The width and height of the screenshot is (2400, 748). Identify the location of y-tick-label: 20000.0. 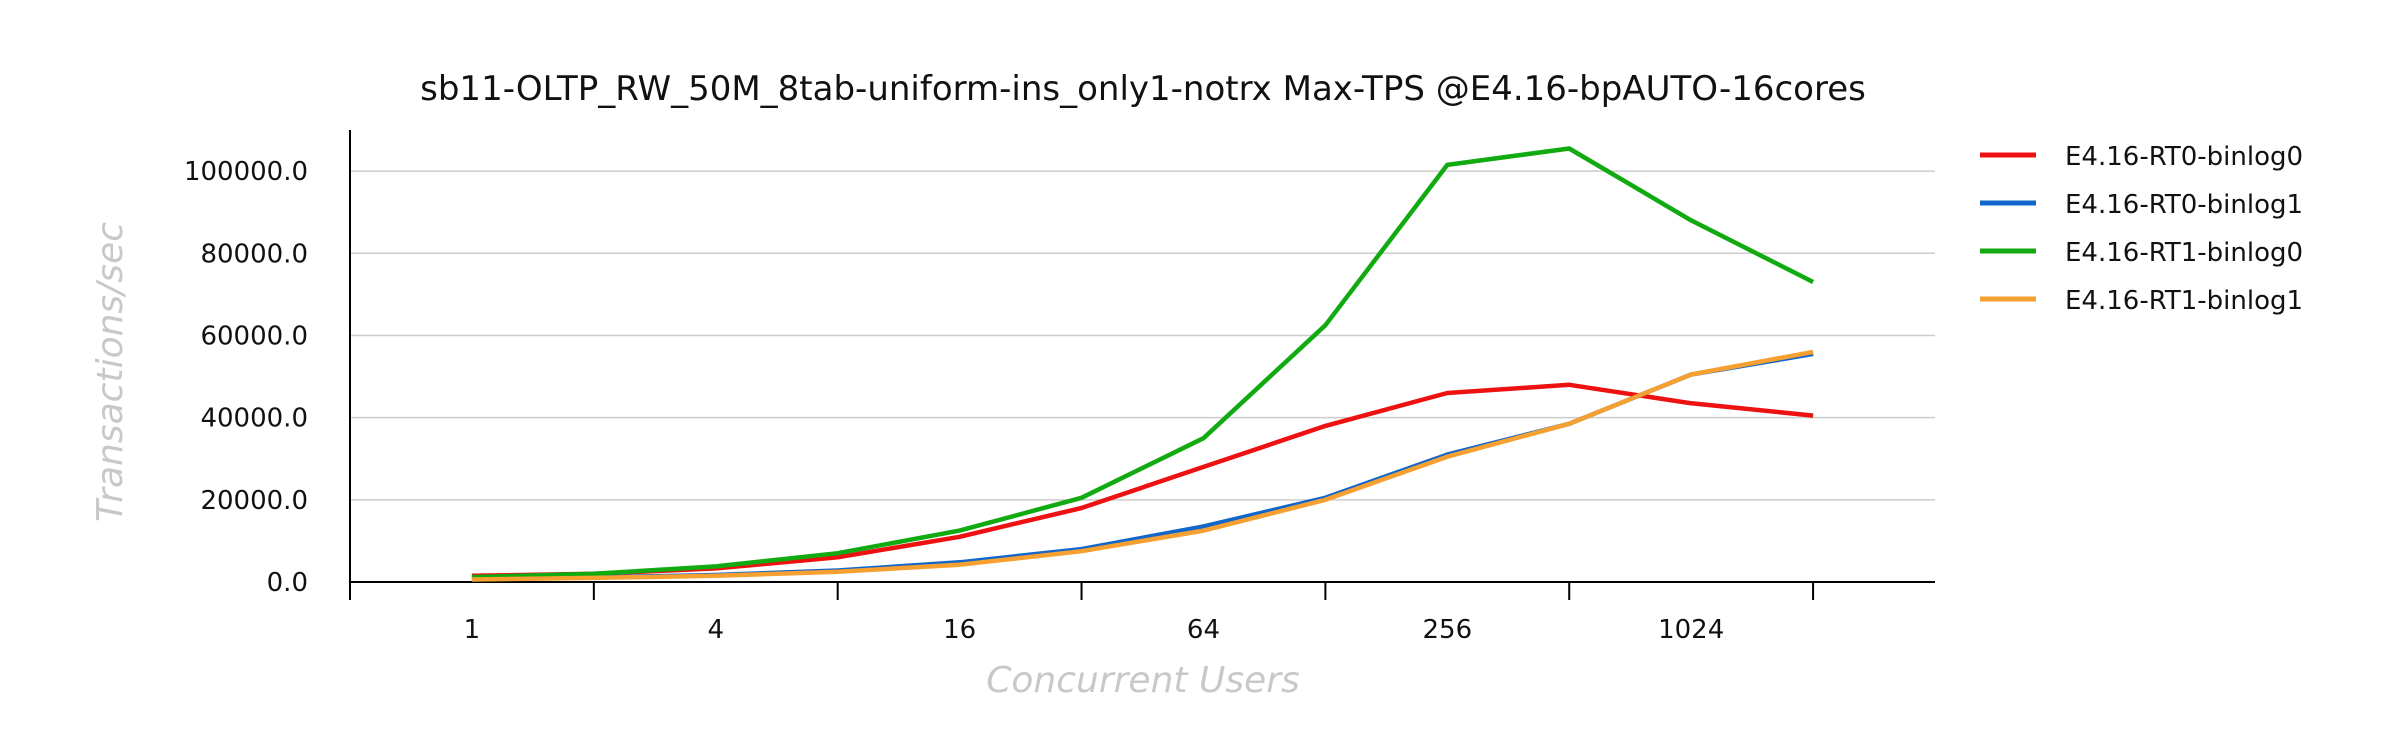
(254, 501).